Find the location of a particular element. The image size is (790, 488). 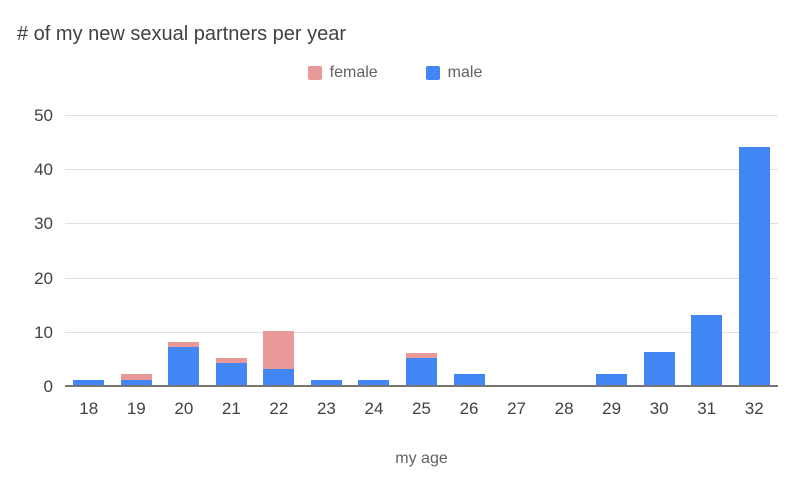

x-axis-title: my age is located at coordinates (421, 458).